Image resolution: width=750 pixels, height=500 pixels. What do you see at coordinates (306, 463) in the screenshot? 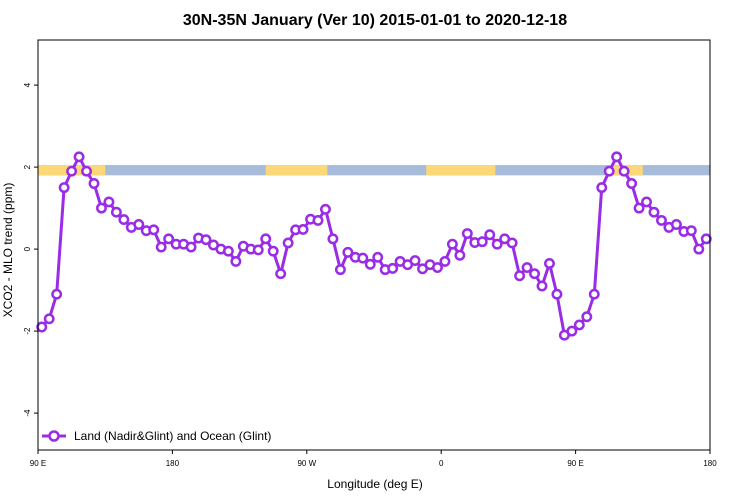
I see `x-tick-label: 90 W` at bounding box center [306, 463].